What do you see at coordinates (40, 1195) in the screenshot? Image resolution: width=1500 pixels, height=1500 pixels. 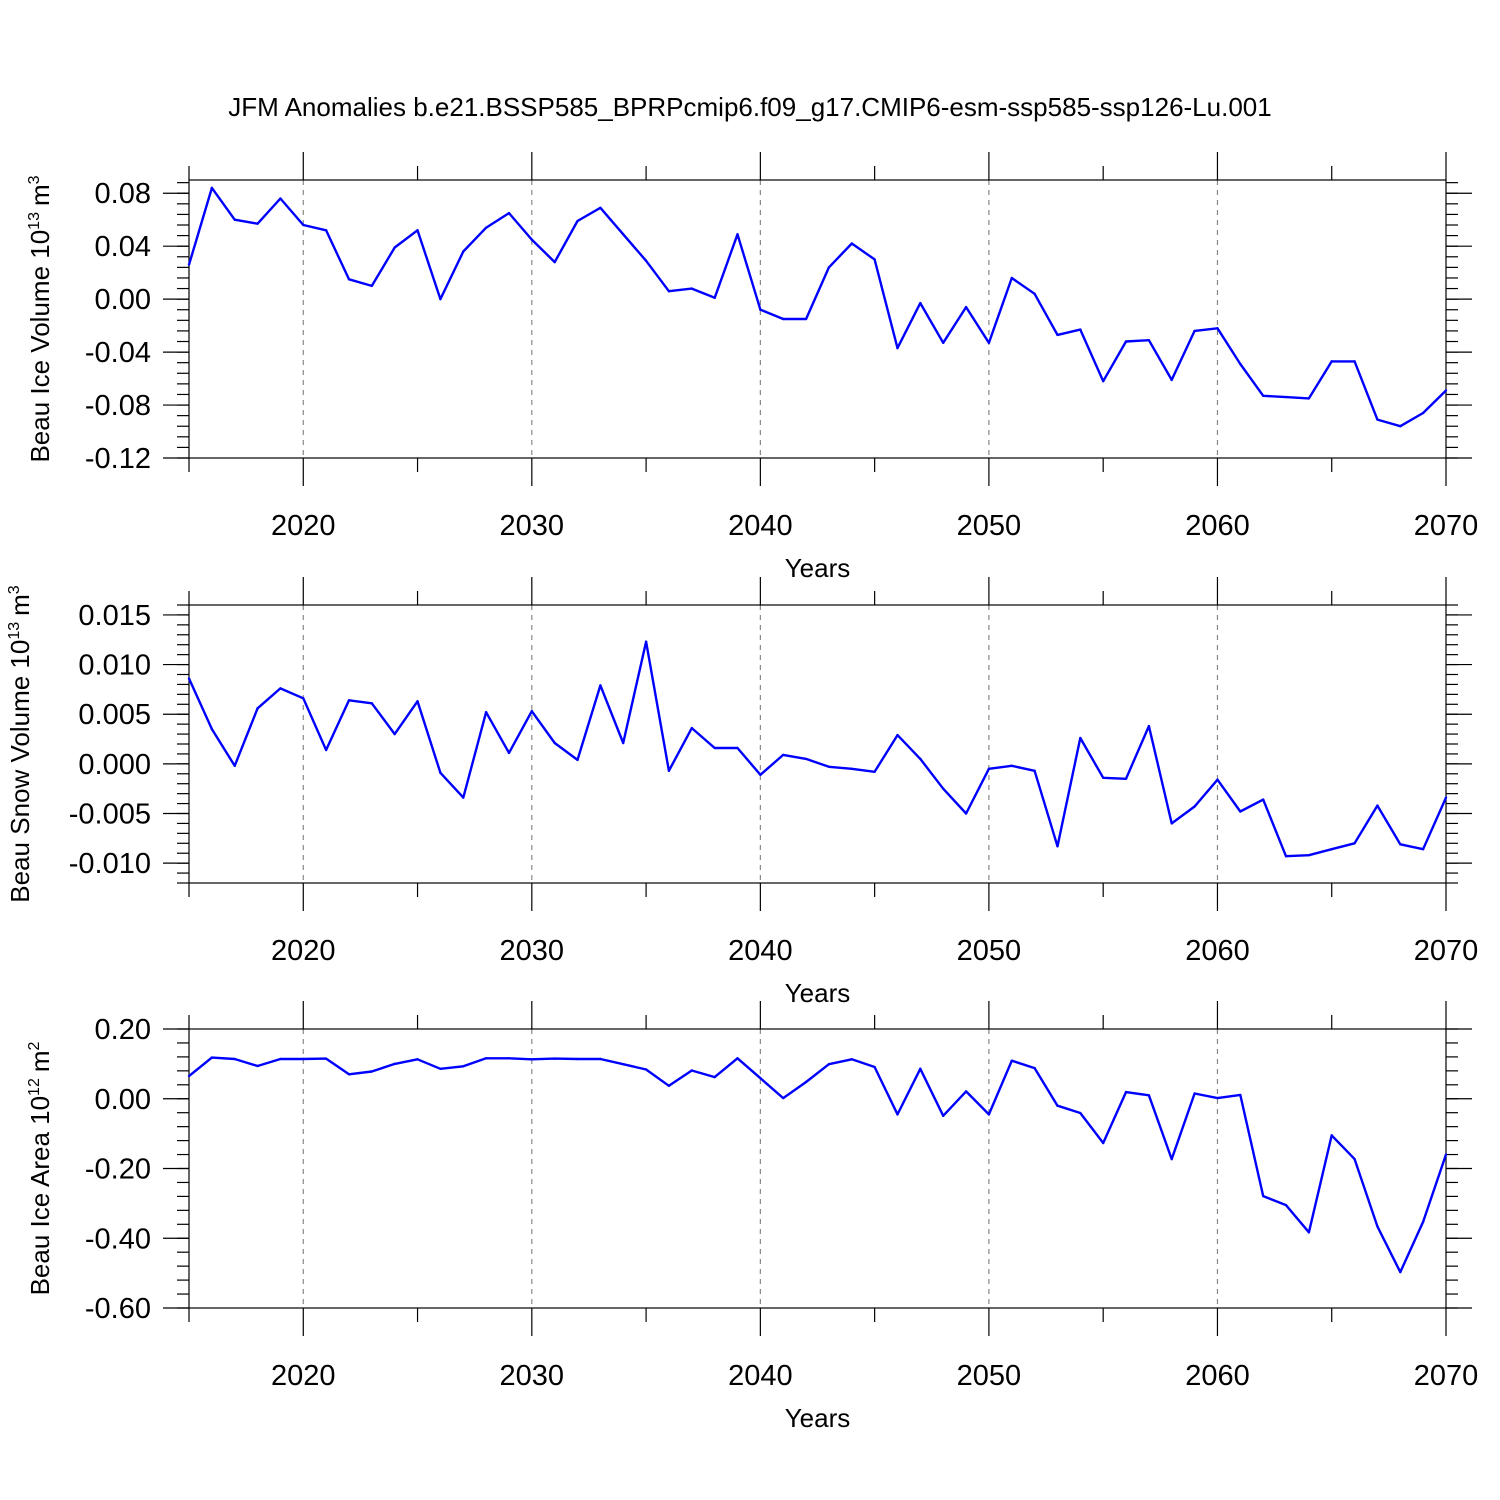 I see `y-axis-label-text: Beau Ice Area 10` at bounding box center [40, 1195].